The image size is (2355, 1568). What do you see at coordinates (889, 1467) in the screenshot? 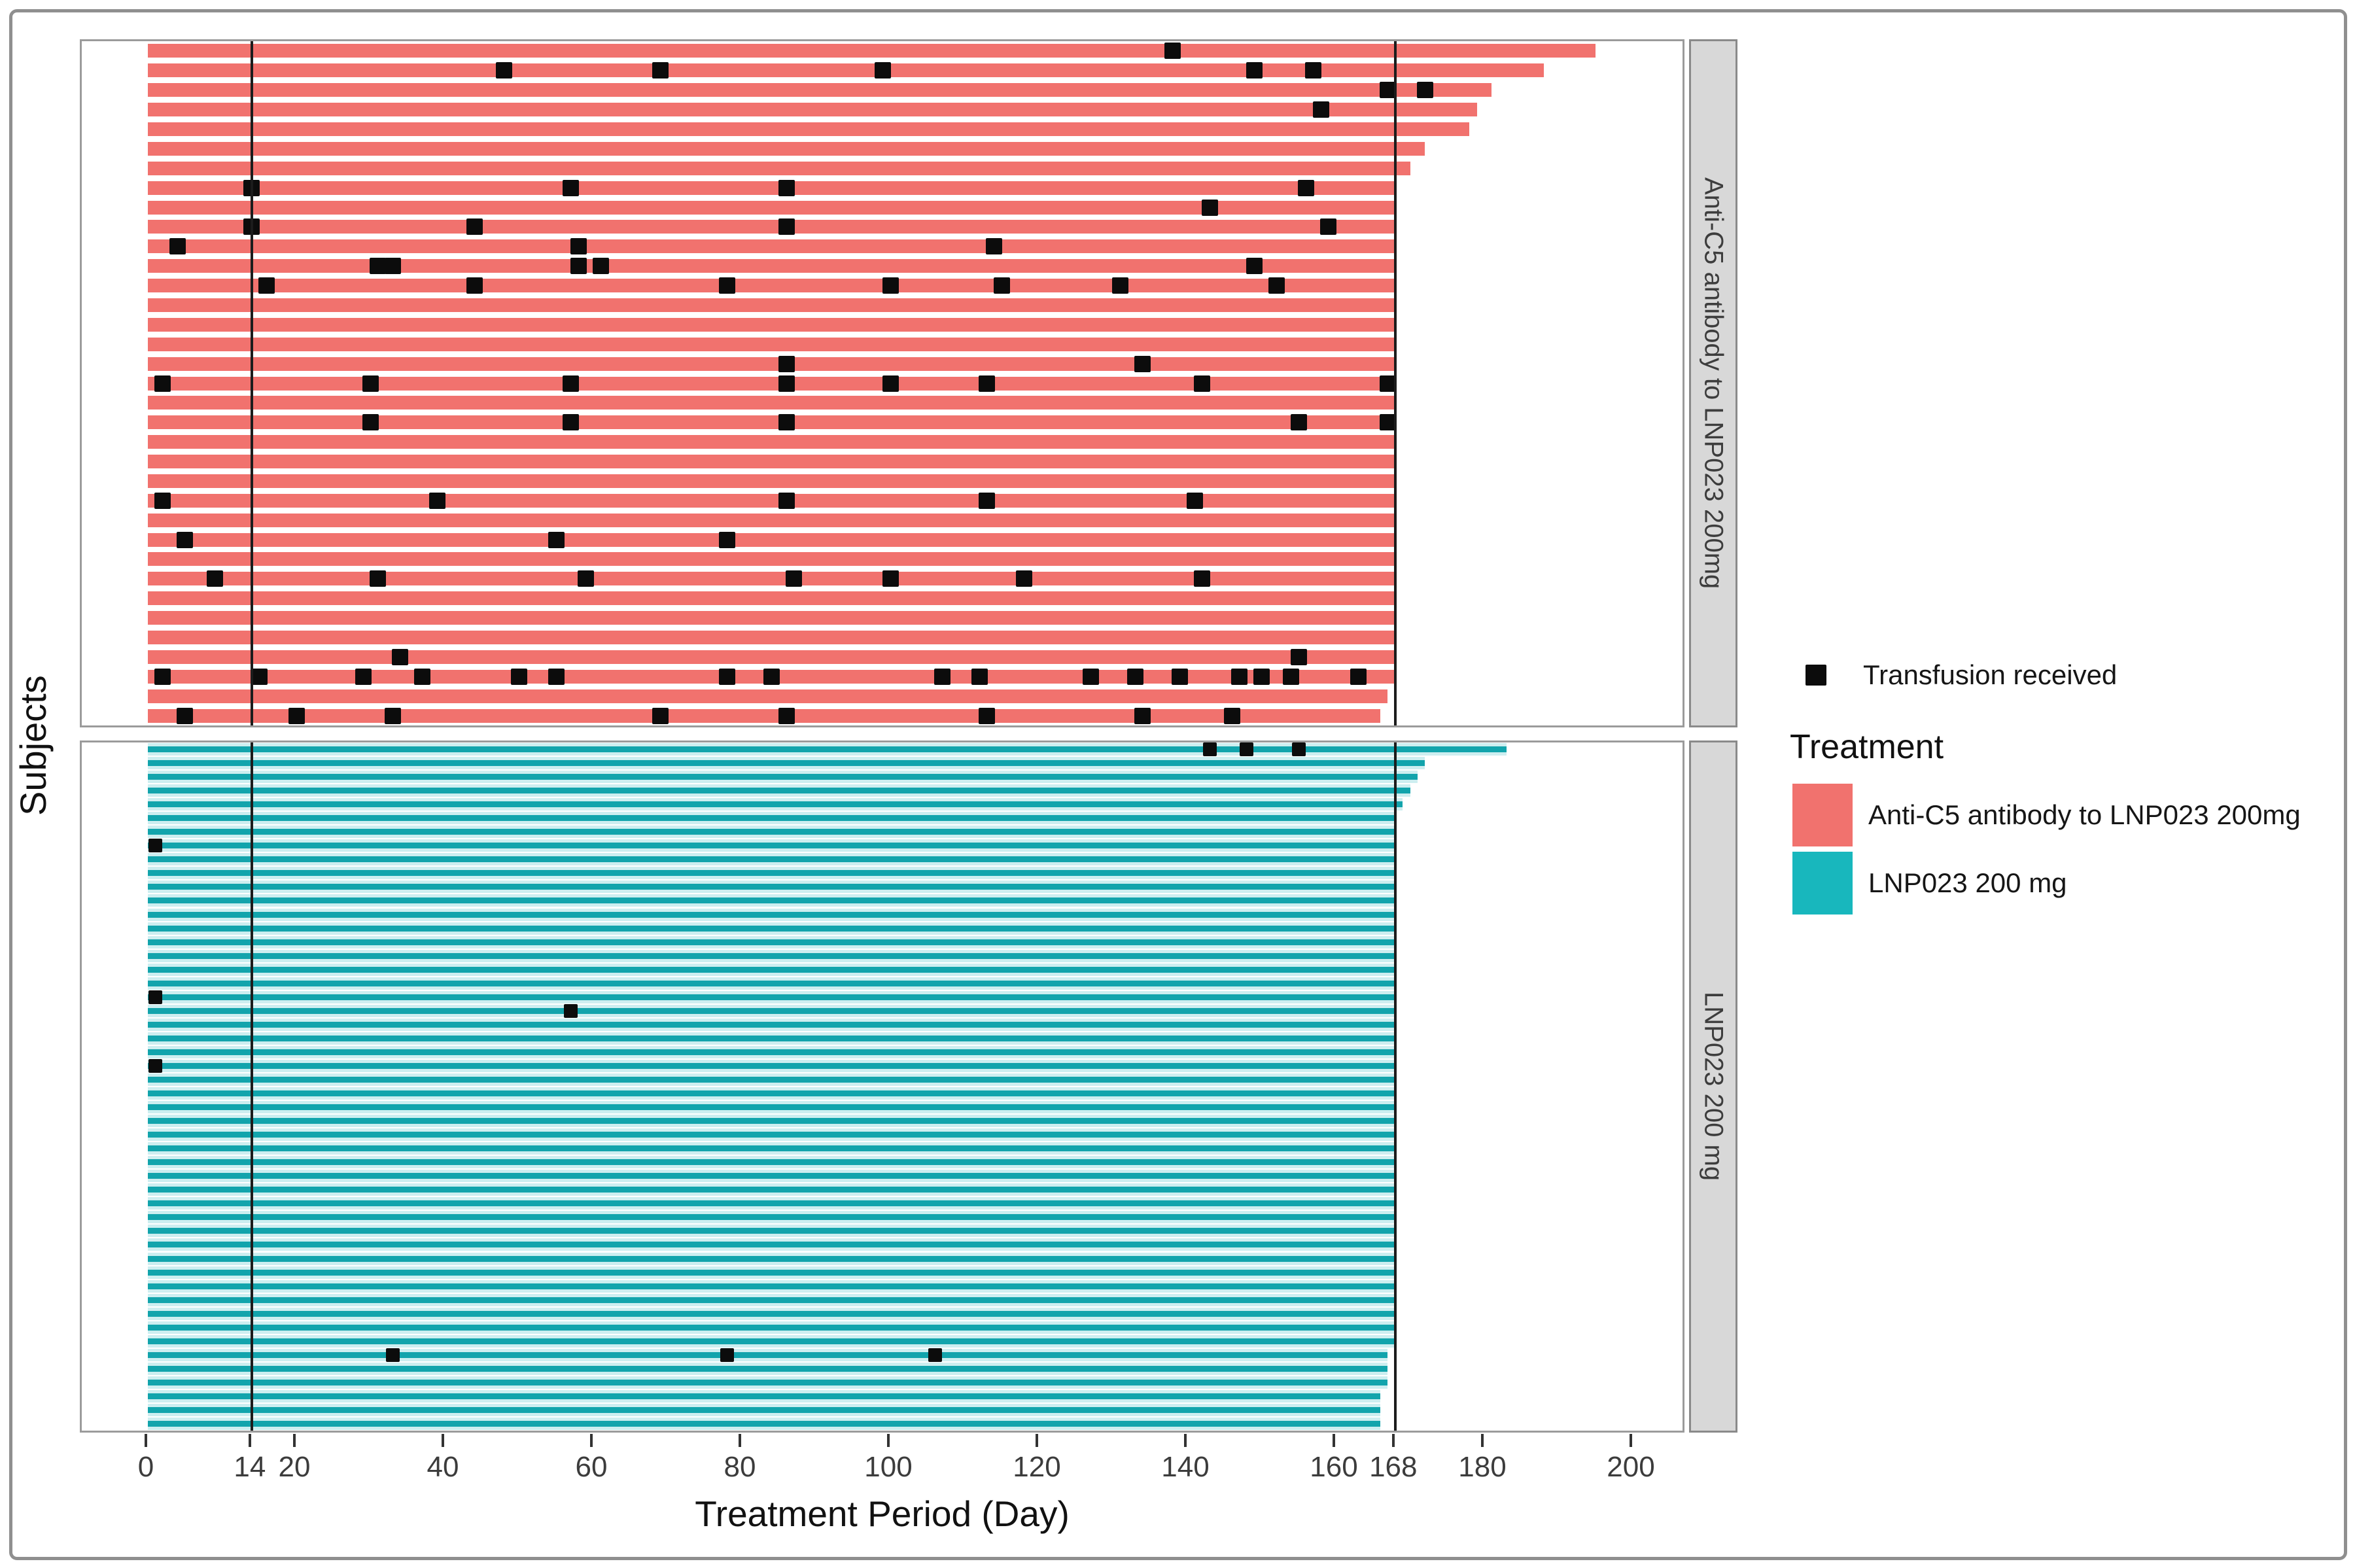
I see `x-tick-label-day-100: 100` at bounding box center [889, 1467].